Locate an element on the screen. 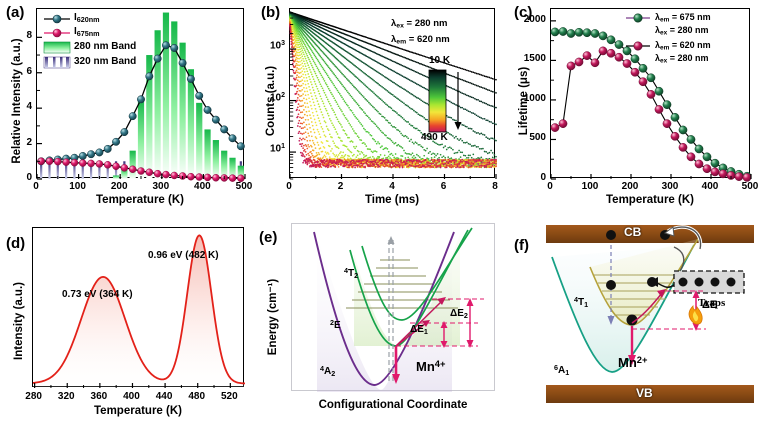 Image resolution: width=760 pixels, height=431 pixels. tick-label: 2 is located at coordinates (29, 142).